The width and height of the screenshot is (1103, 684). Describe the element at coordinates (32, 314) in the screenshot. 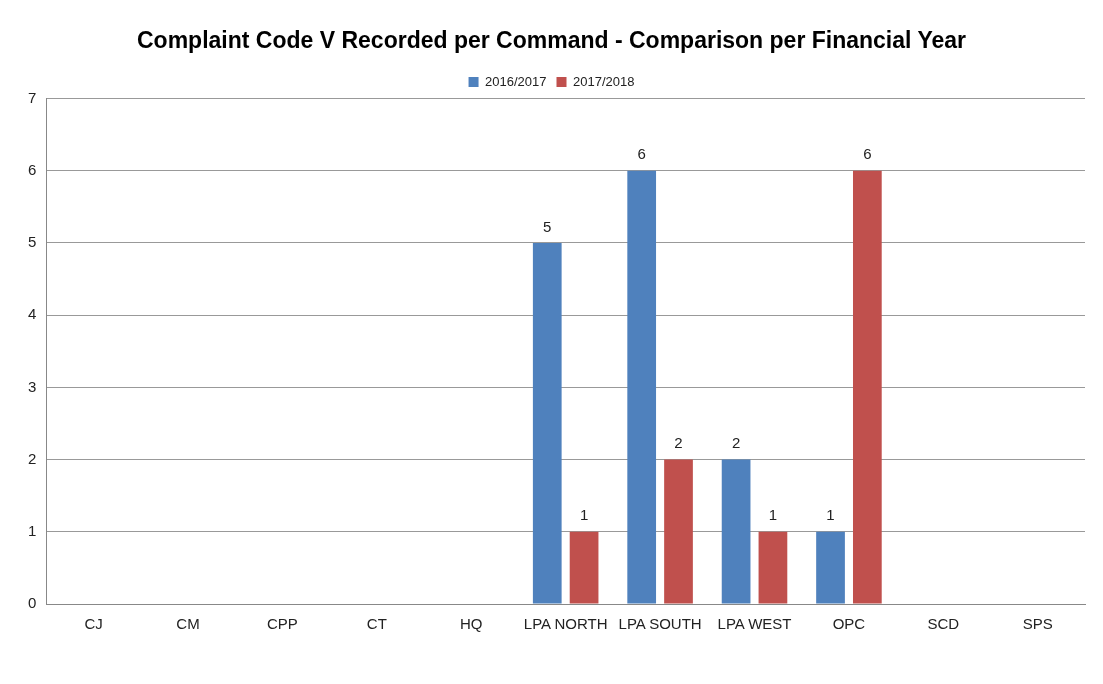

I see `y-tick-label: 4` at that location.